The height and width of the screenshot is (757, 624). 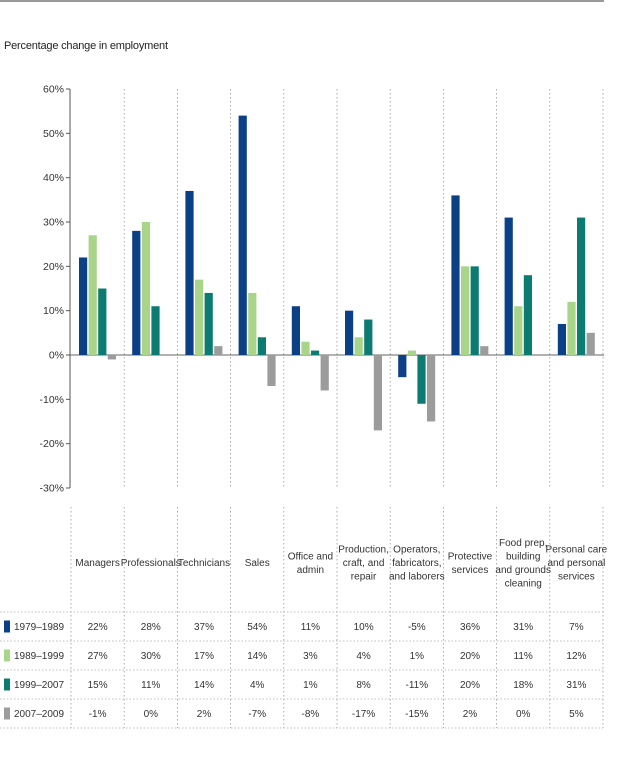 I want to click on category-label: Protective, so click(x=470, y=556).